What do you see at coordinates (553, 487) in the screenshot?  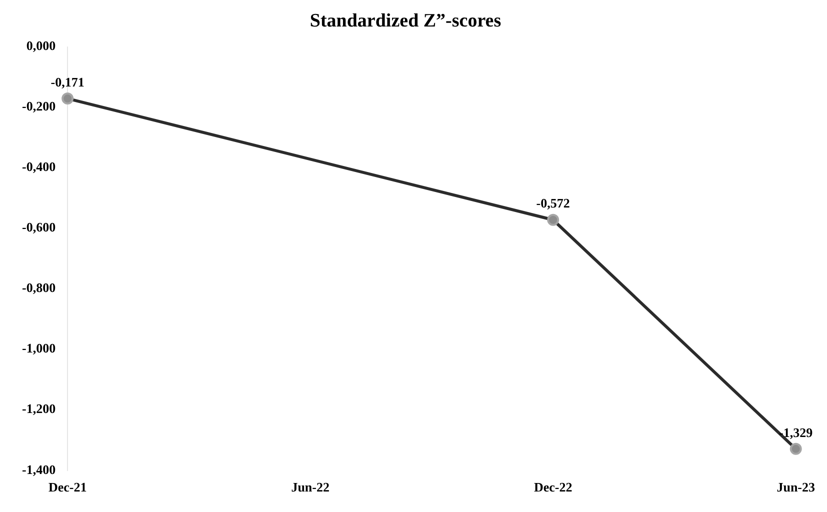 I see `x-tick-label: Dec-22` at bounding box center [553, 487].